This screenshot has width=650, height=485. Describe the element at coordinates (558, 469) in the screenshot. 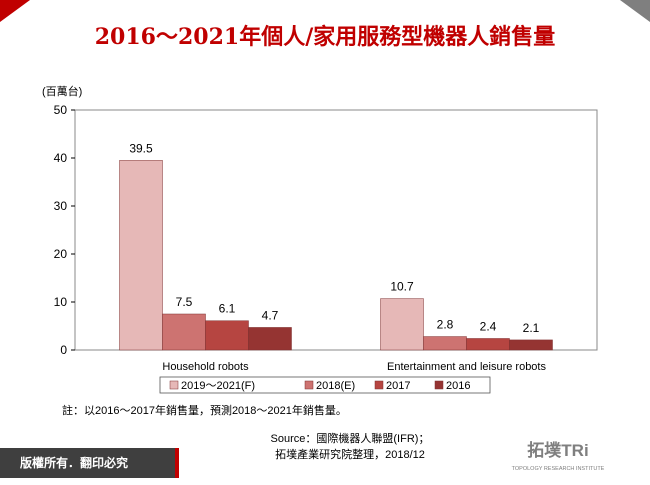

I see `logo-subtitle: TOPOLOGY RESEARCH INSTITUTE` at that location.